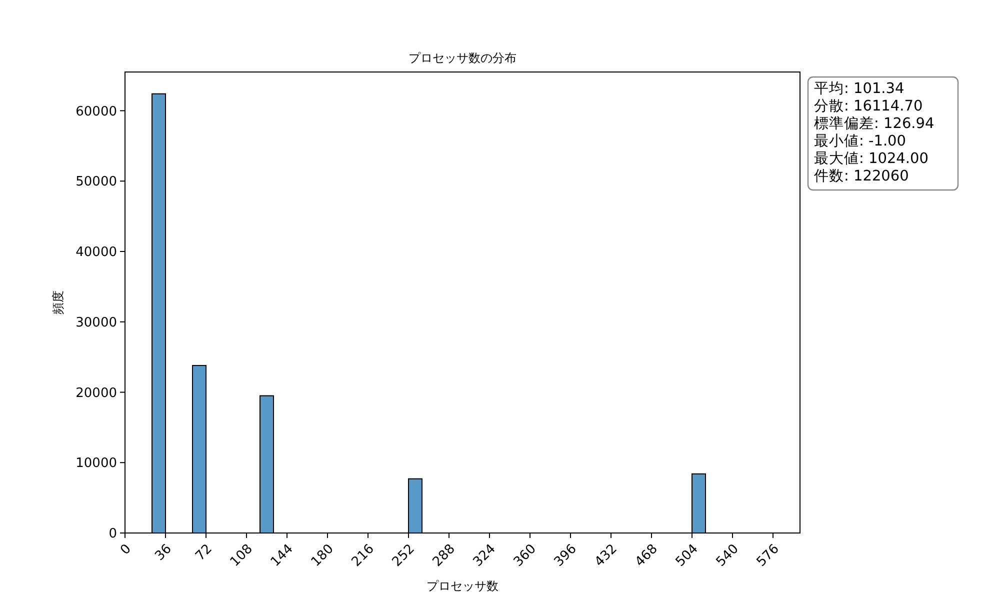 This screenshot has height=600, width=1000. What do you see at coordinates (606, 556) in the screenshot?
I see `x-tick-label: 432` at bounding box center [606, 556].